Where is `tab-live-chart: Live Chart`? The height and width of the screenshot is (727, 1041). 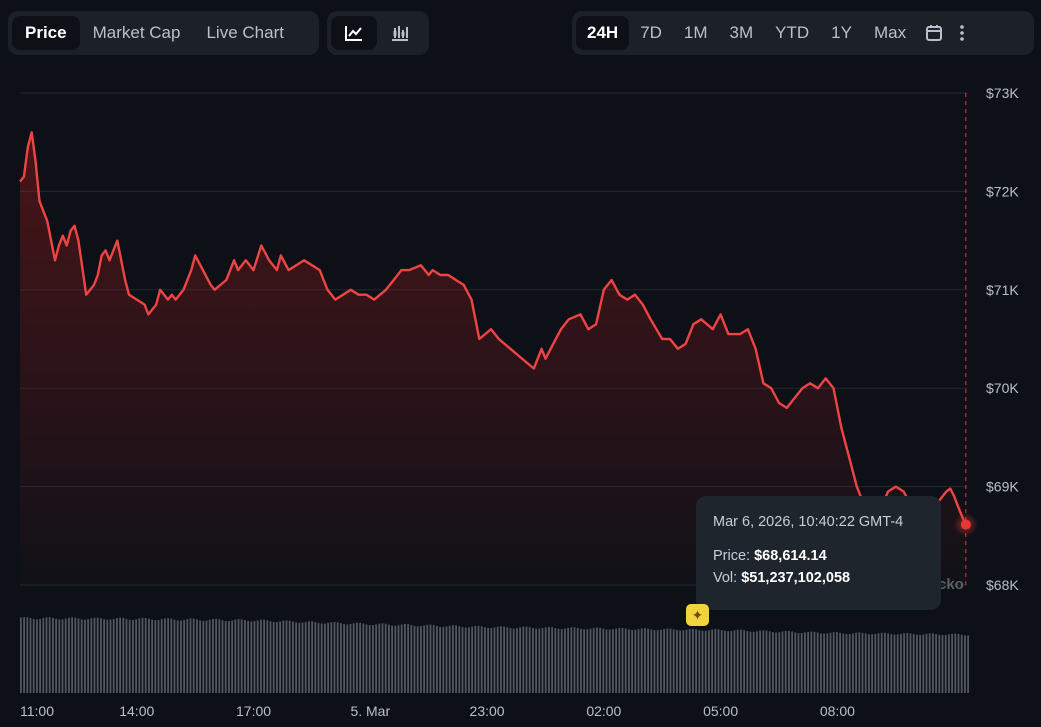 tab-live-chart: Live Chart is located at coordinates (245, 32).